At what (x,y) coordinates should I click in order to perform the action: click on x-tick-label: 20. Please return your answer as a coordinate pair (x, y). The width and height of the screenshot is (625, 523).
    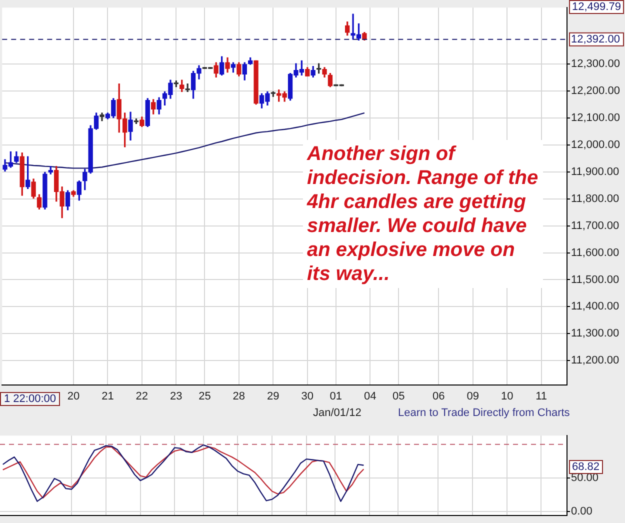
    Looking at the image, I should click on (73, 396).